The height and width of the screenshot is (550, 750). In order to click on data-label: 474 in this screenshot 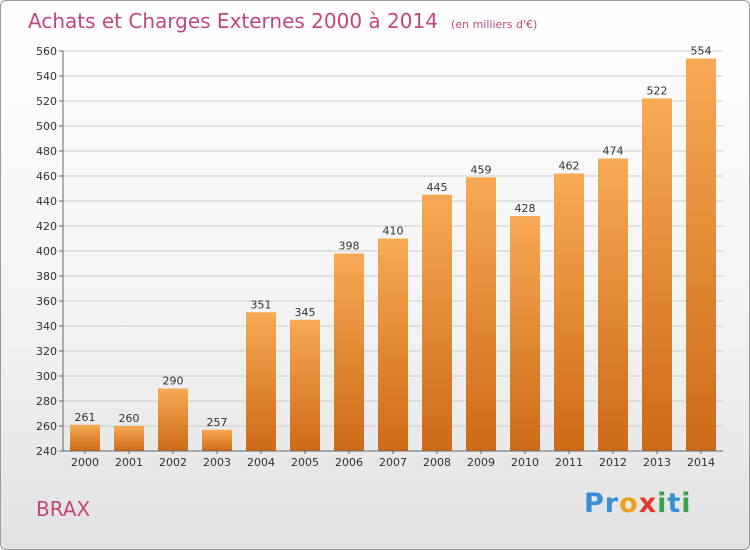, I will do `click(613, 151)`.